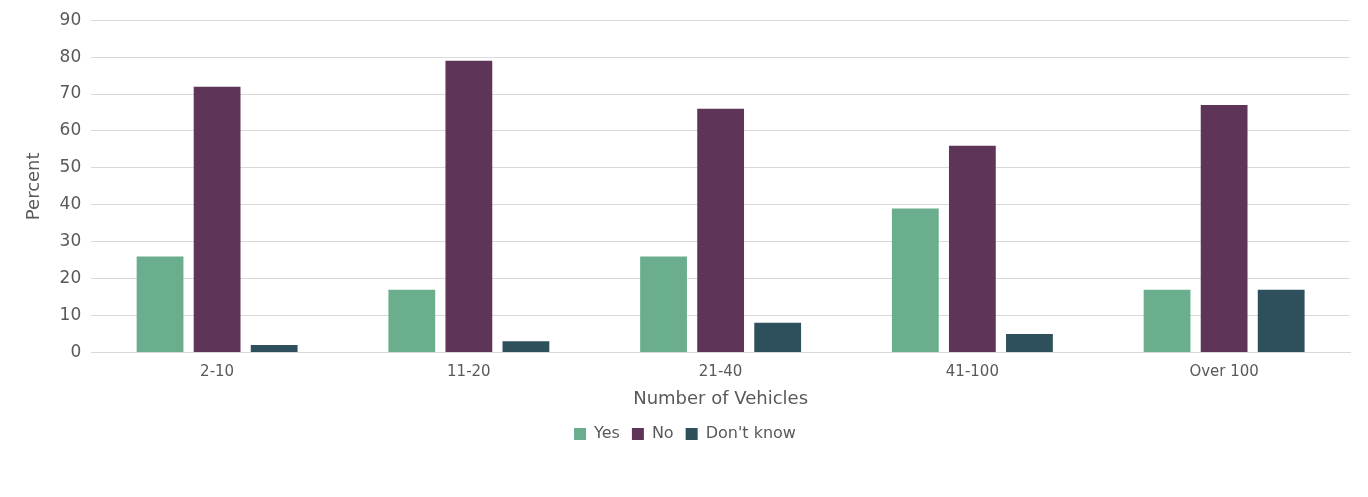 The image size is (1368, 497). What do you see at coordinates (70, 203) in the screenshot?
I see `y-tick-label: 40` at bounding box center [70, 203].